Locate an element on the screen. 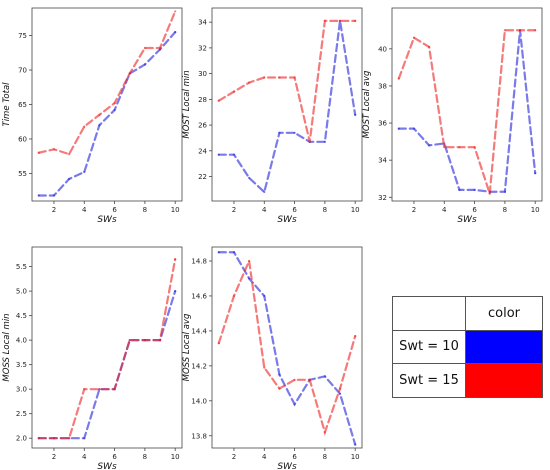 This screenshot has width=550, height=470. legend-corner-cell is located at coordinates (429, 313).